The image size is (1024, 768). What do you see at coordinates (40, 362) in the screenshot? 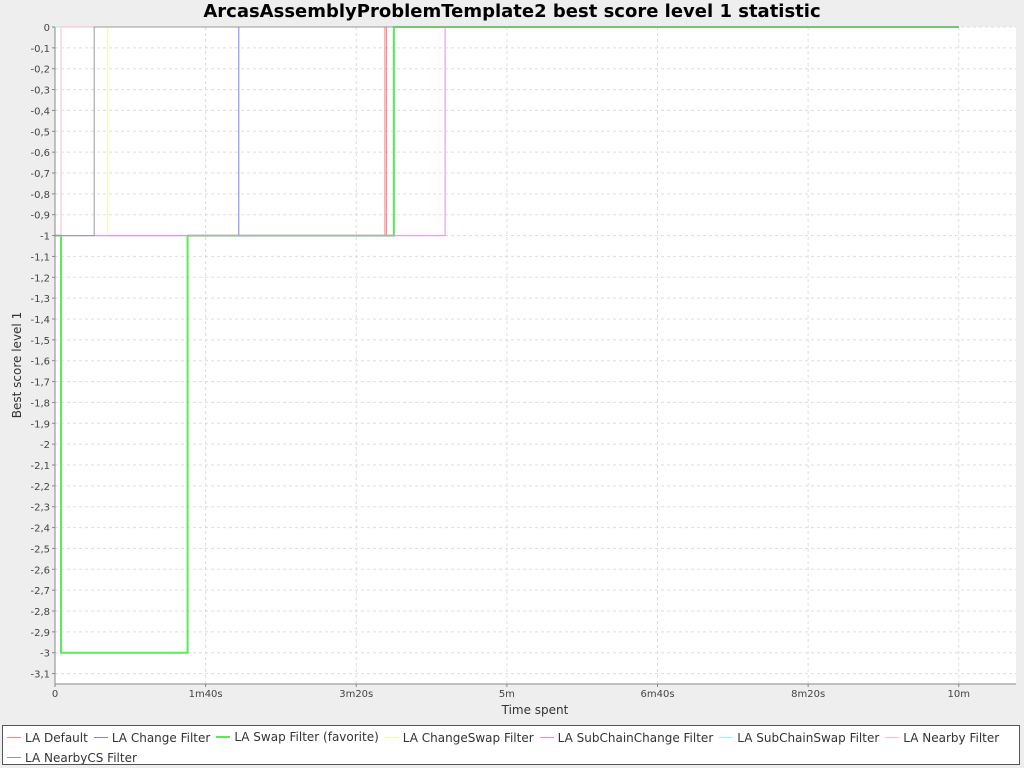
I see `y-tick-label: -1,6` at bounding box center [40, 362].